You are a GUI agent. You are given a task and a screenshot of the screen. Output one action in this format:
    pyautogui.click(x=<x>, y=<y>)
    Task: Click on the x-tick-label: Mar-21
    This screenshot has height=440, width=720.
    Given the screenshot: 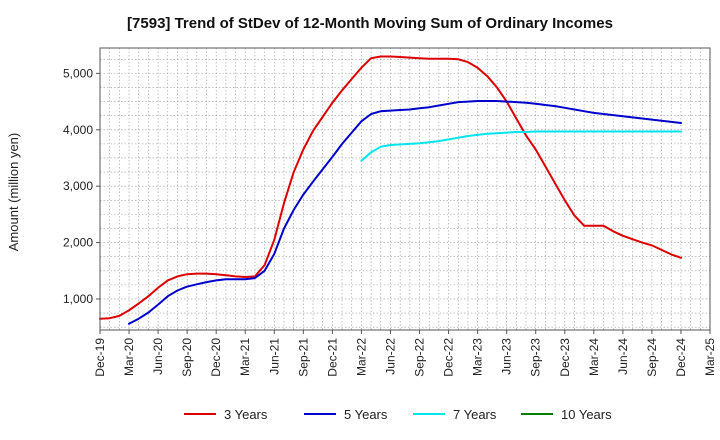 What is the action you would take?
    pyautogui.click(x=245, y=357)
    